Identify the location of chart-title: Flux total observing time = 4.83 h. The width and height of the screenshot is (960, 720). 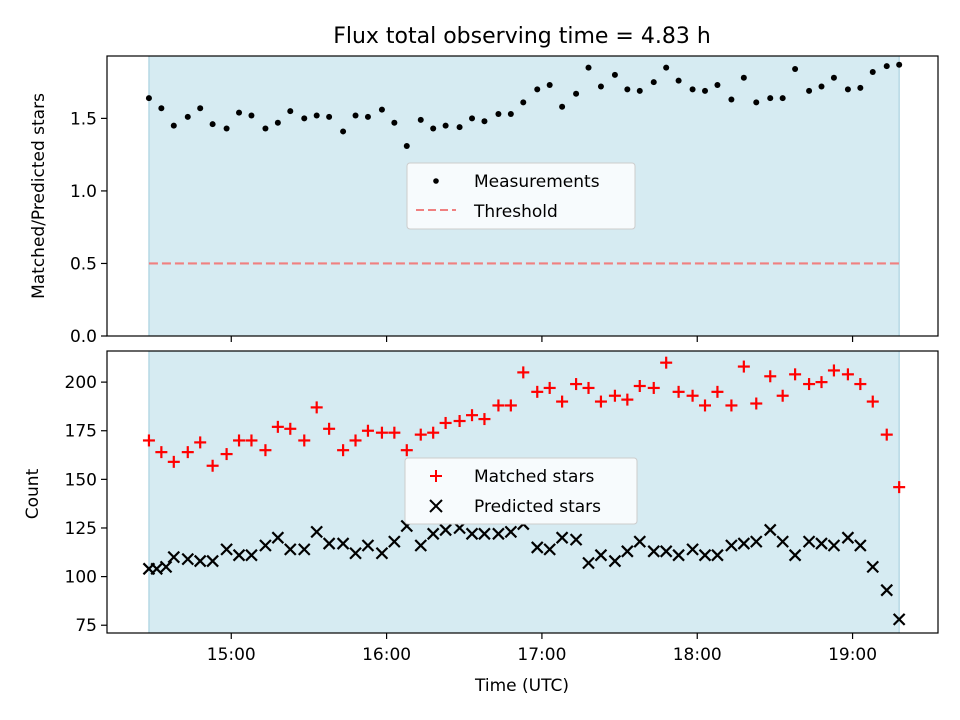
(522, 36).